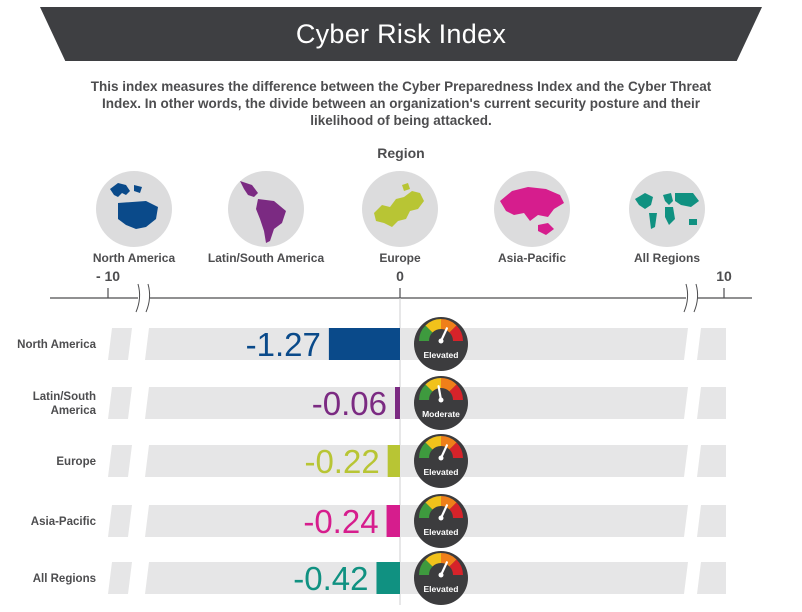  I want to click on x-tick-label: 0, so click(400, 276).